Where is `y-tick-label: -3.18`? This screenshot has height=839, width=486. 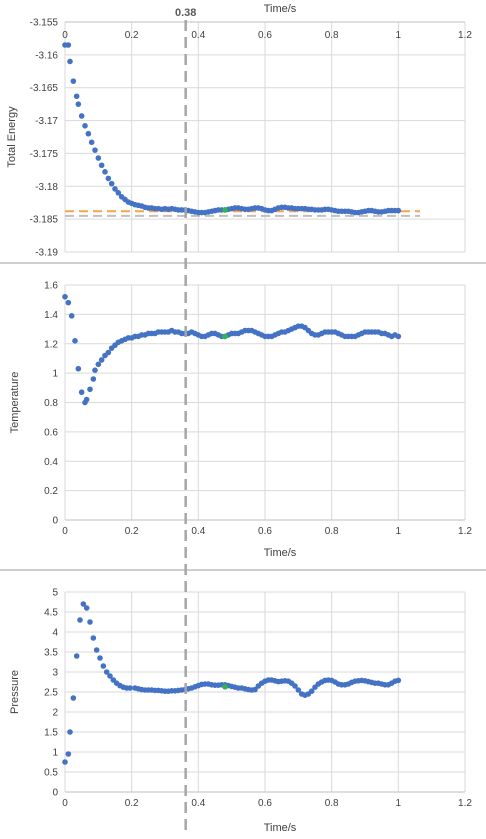 y-tick-label: -3.18 is located at coordinates (46, 187).